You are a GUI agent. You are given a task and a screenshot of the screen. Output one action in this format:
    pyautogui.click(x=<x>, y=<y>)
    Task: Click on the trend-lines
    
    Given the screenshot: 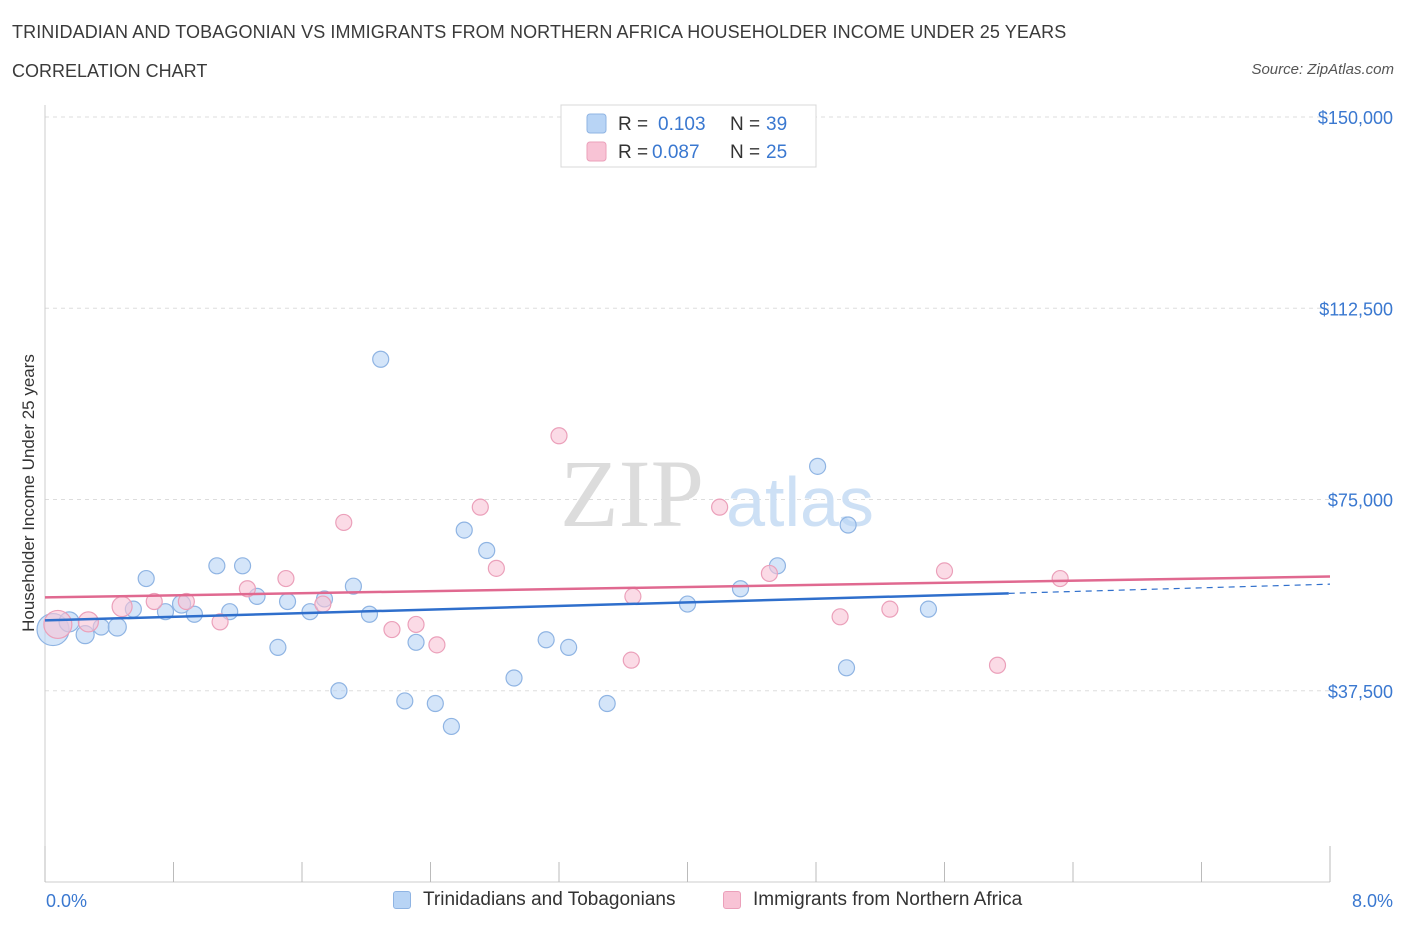 What is the action you would take?
    pyautogui.click(x=687, y=598)
    